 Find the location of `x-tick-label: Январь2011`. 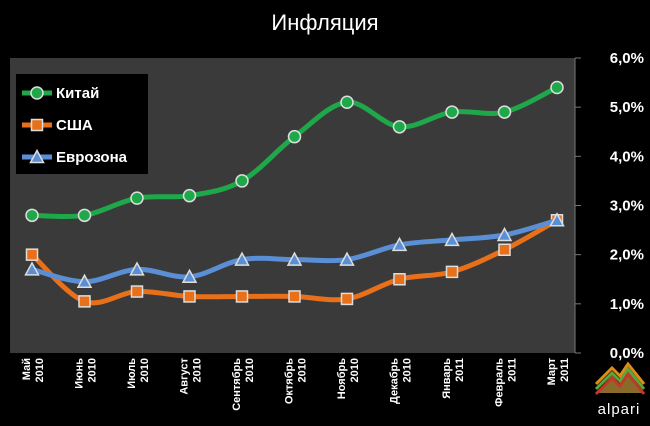

x-tick-label: Январь2011 is located at coordinates (453, 378).